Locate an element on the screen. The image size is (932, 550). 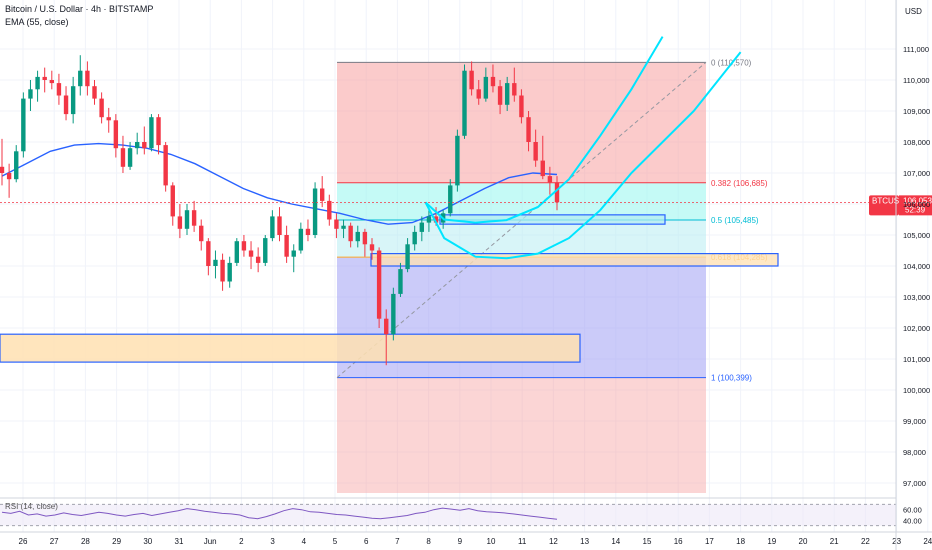
currency-label: USD is located at coordinates (913, 11).